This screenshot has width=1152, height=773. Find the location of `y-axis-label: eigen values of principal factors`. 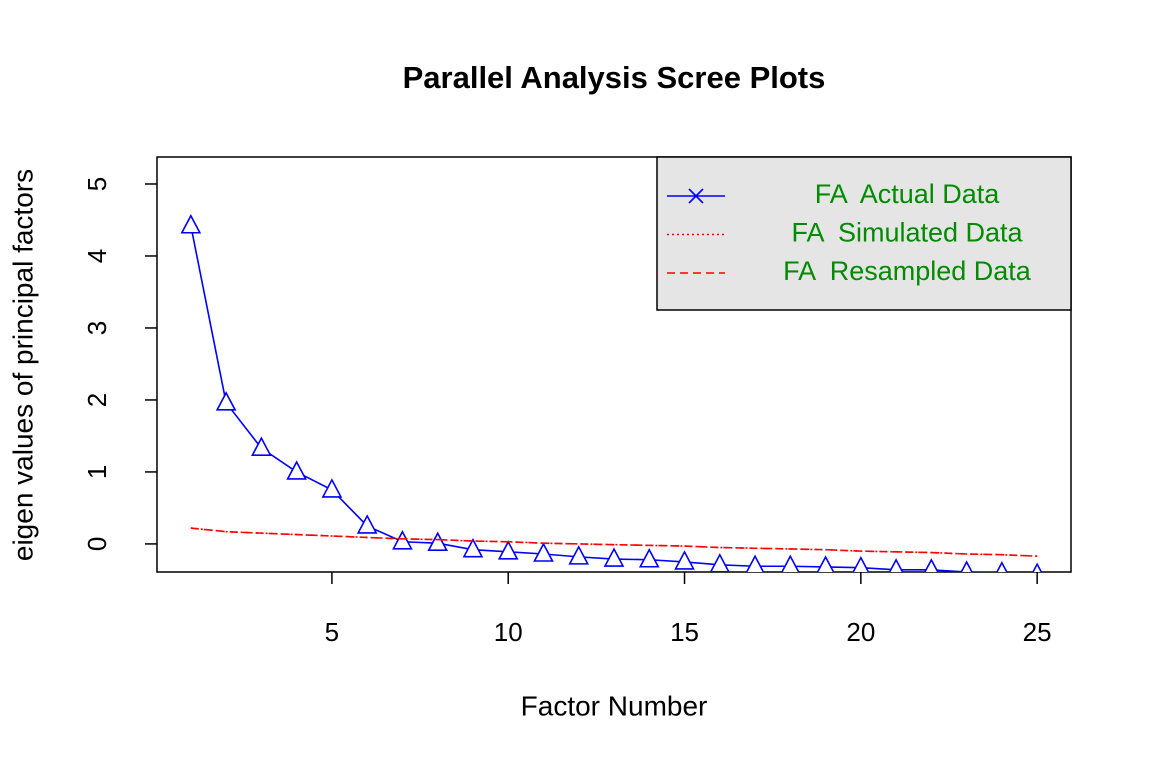

y-axis-label: eigen values of principal factors is located at coordinates (22, 365).